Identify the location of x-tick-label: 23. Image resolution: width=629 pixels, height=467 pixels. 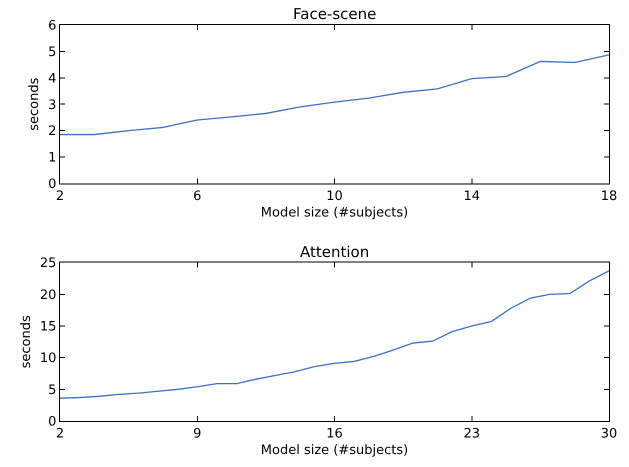
(471, 434).